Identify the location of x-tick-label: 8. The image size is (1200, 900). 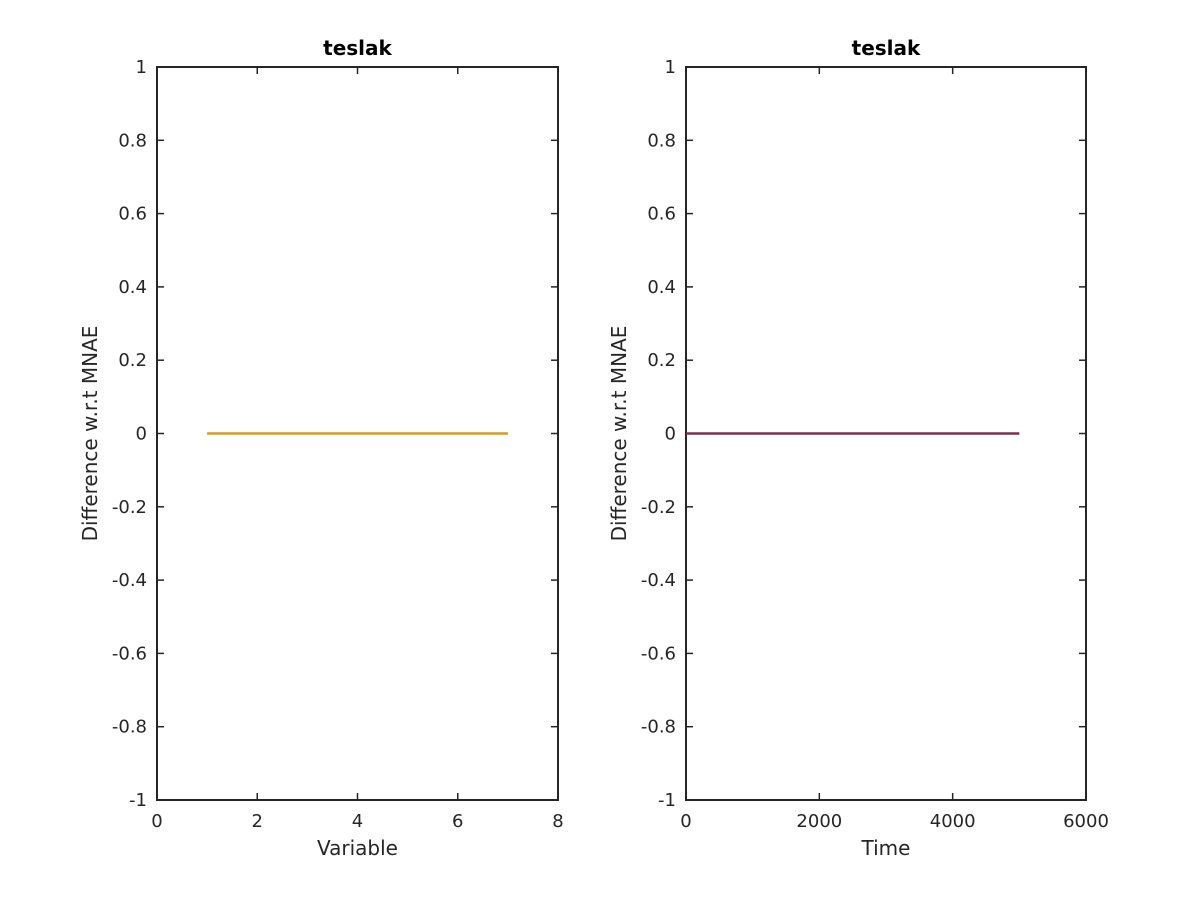
(557, 821).